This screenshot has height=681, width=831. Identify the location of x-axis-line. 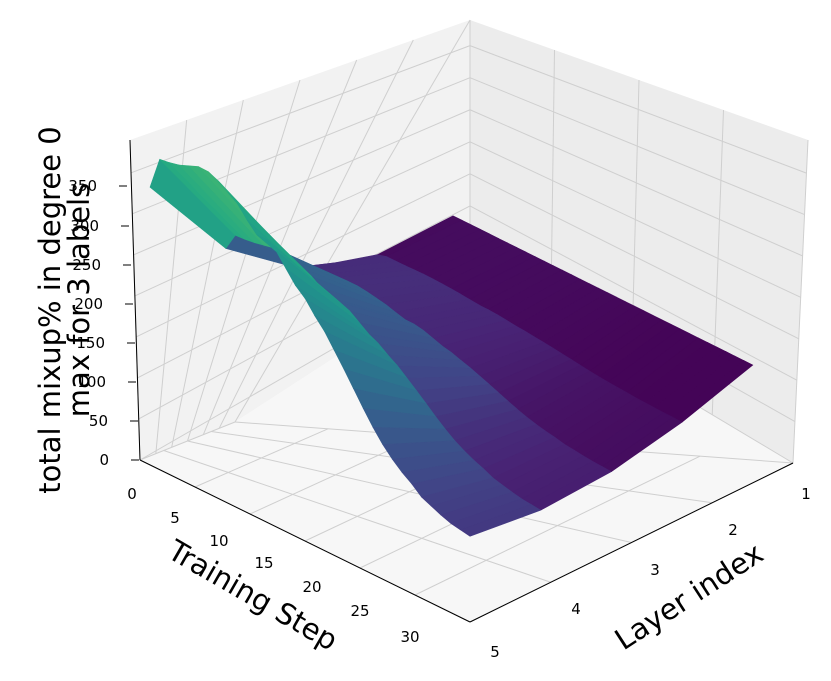
(305, 541).